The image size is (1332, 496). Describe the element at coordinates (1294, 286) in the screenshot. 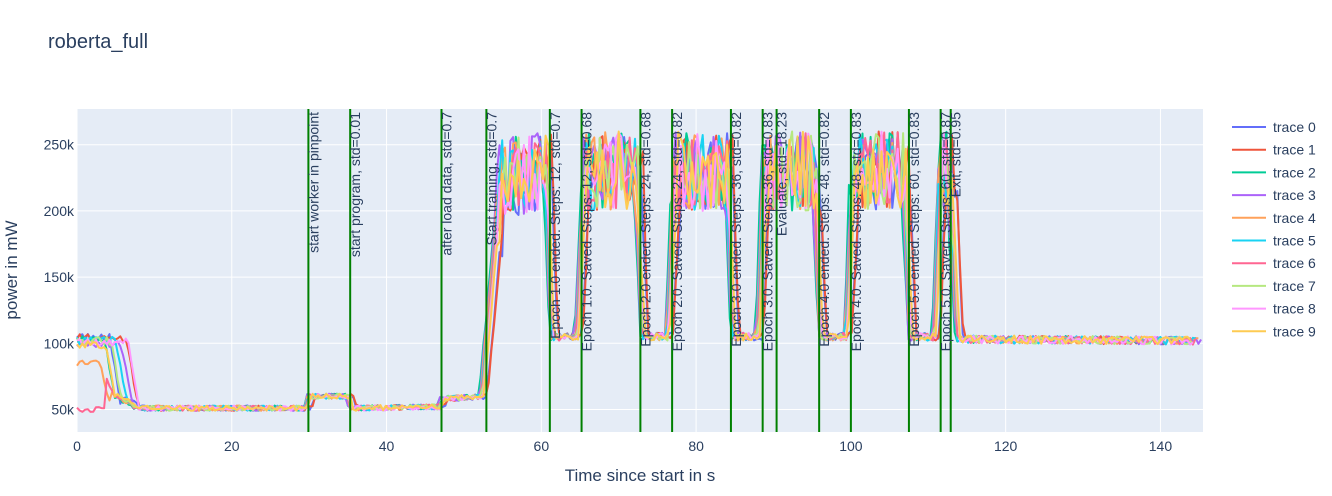

I see `legend-item: trace 7` at that location.